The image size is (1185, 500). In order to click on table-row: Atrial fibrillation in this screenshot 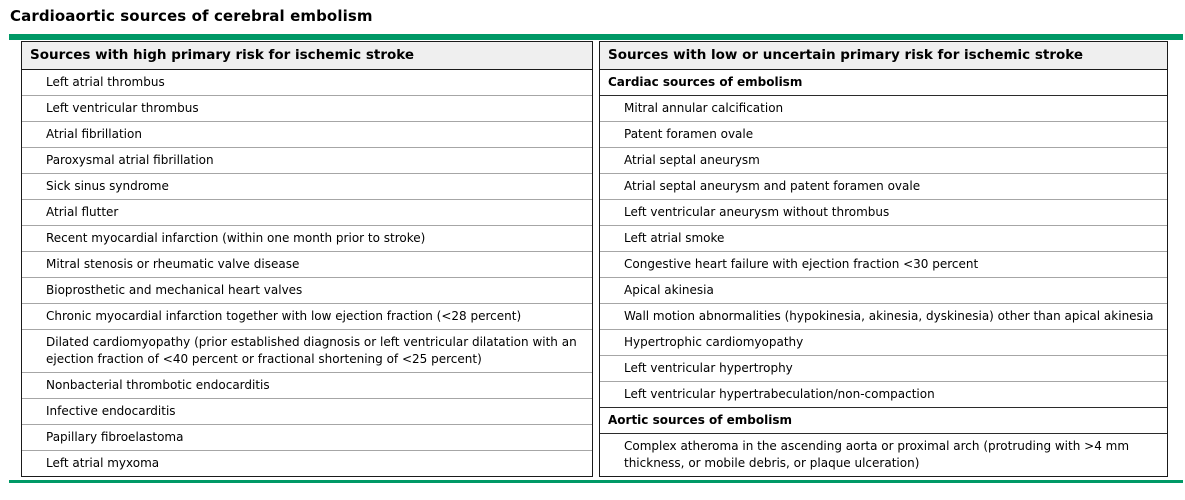, I will do `click(307, 135)`.